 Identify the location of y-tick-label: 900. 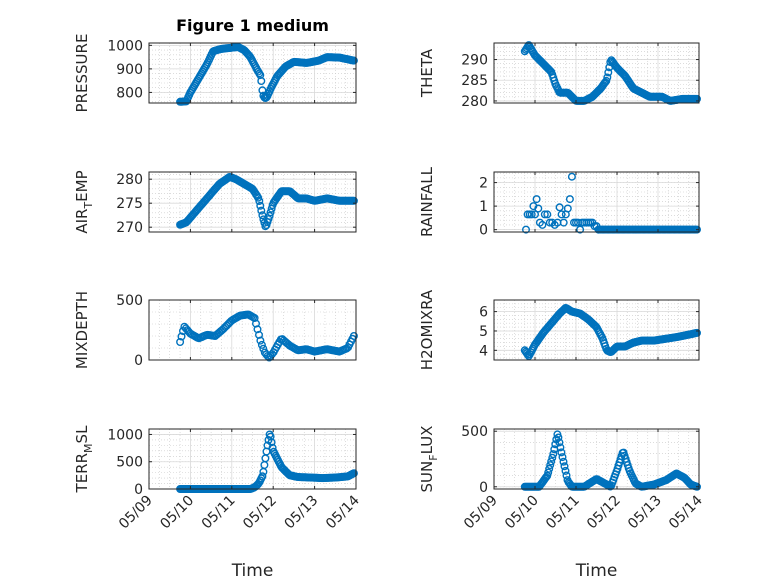
(129, 70).